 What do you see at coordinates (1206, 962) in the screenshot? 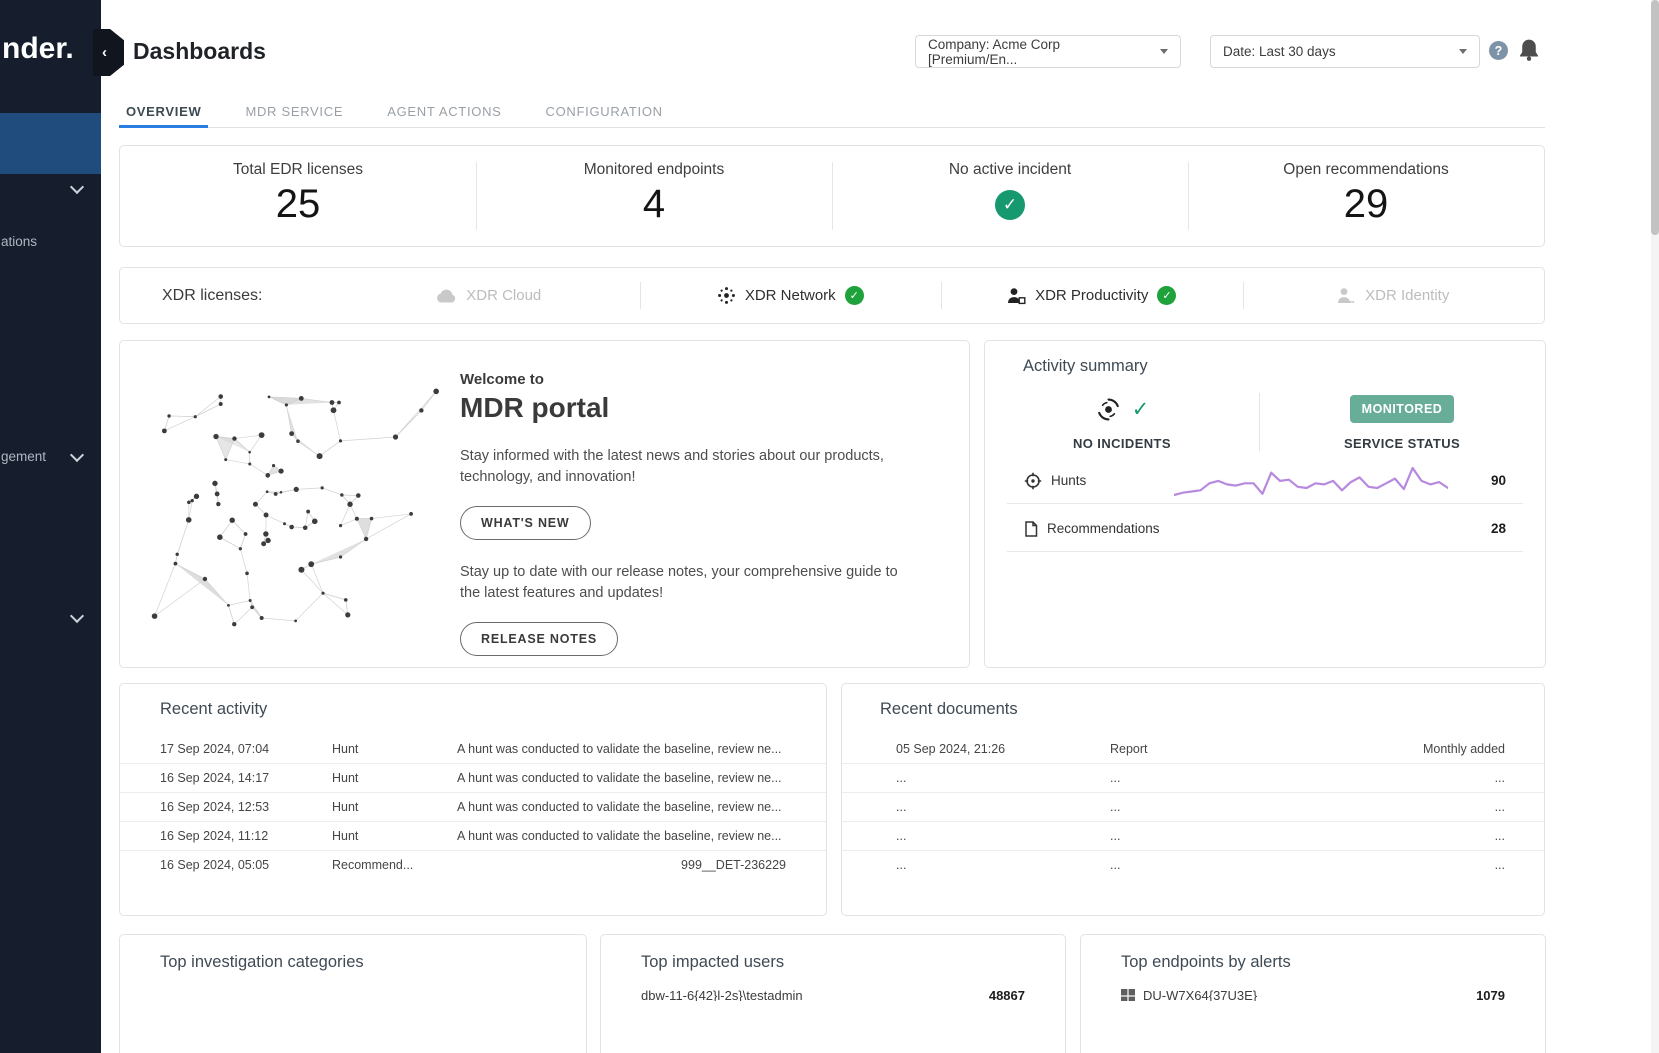
I see `card-title: Top endpoints by alerts` at bounding box center [1206, 962].